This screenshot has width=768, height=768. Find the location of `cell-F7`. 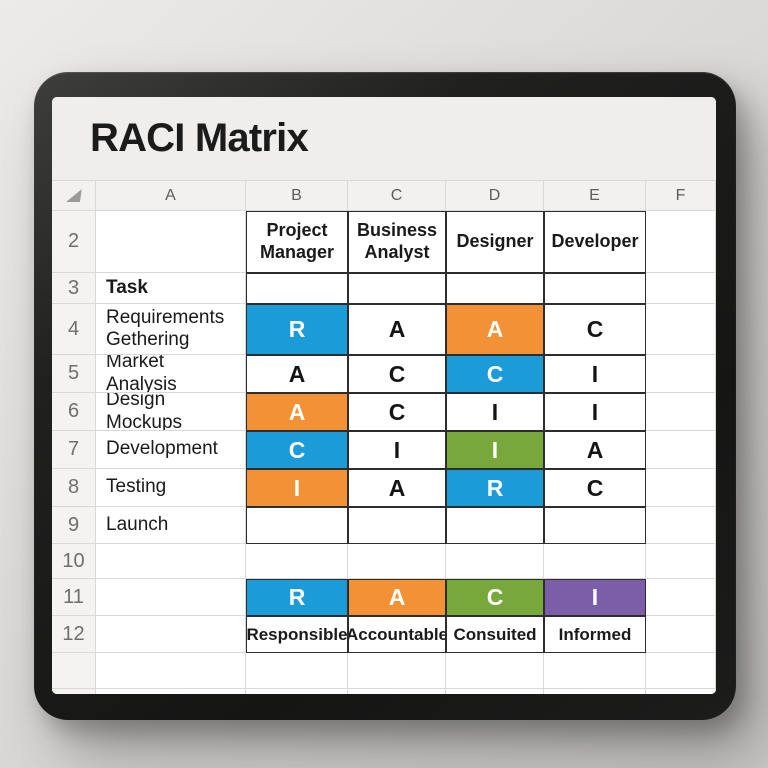

cell-F7 is located at coordinates (681, 450).